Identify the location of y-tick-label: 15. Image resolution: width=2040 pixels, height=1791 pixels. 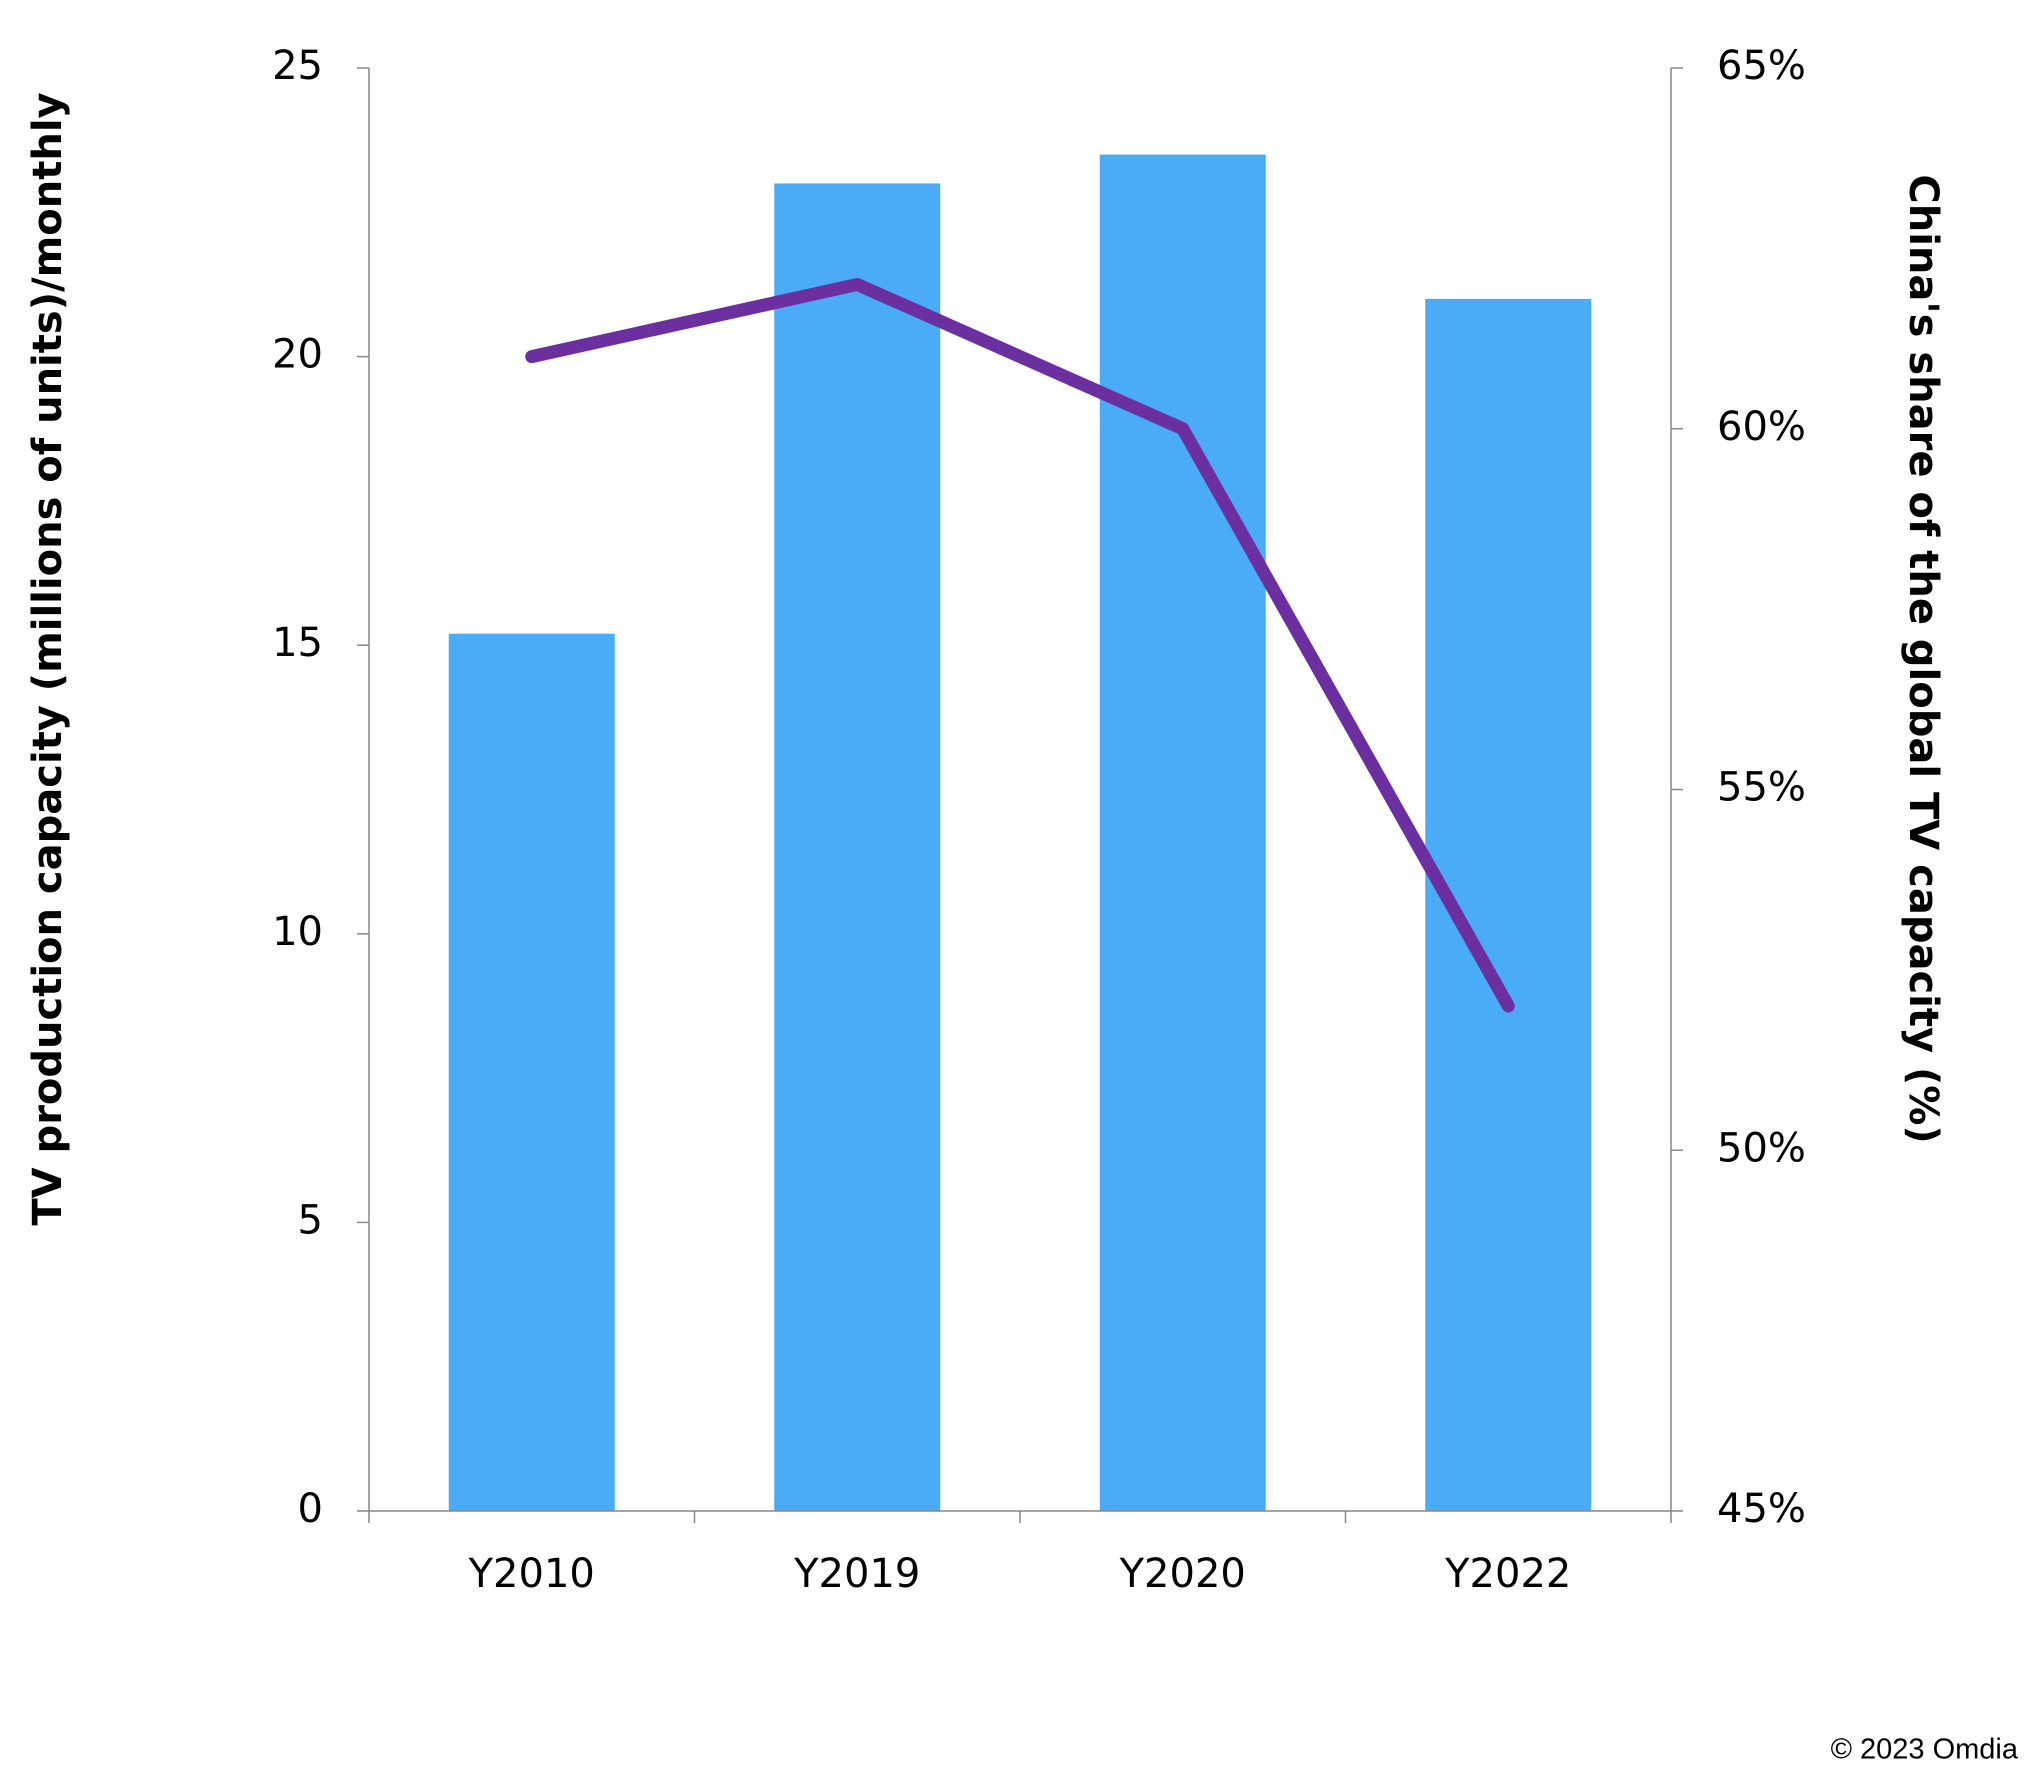
(297, 643).